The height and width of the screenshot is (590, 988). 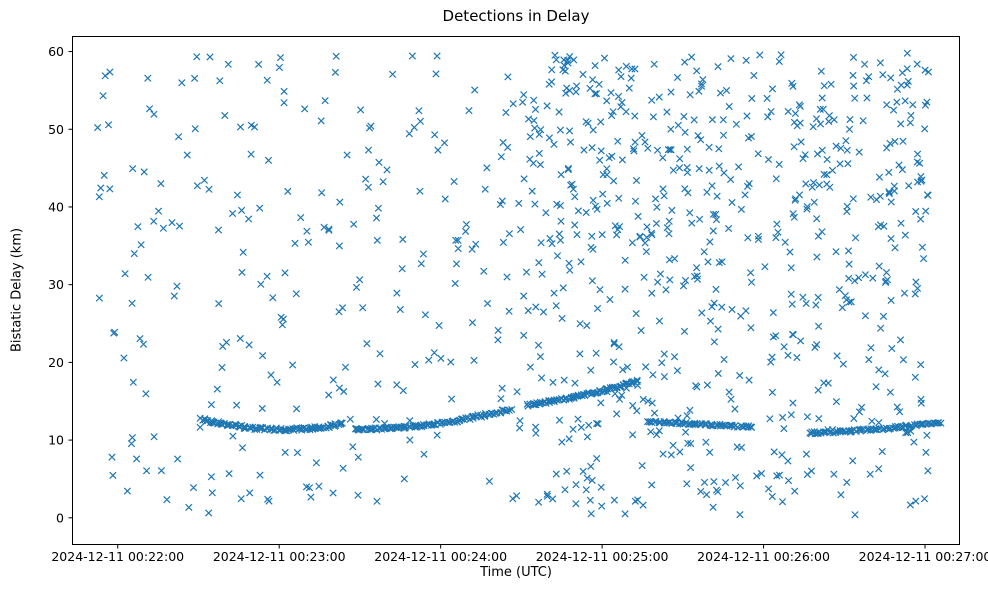 I want to click on x-tick-label: 2024-12-11 00:22:00, so click(x=117, y=556).